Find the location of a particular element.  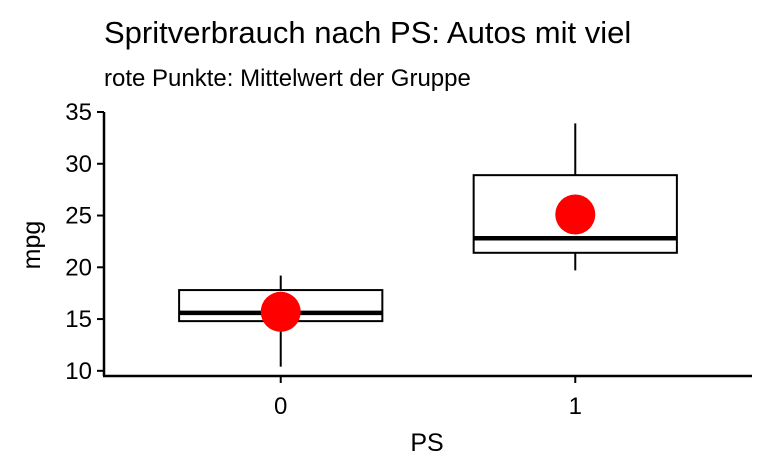

y-tick-label: 30 is located at coordinates (78, 164).